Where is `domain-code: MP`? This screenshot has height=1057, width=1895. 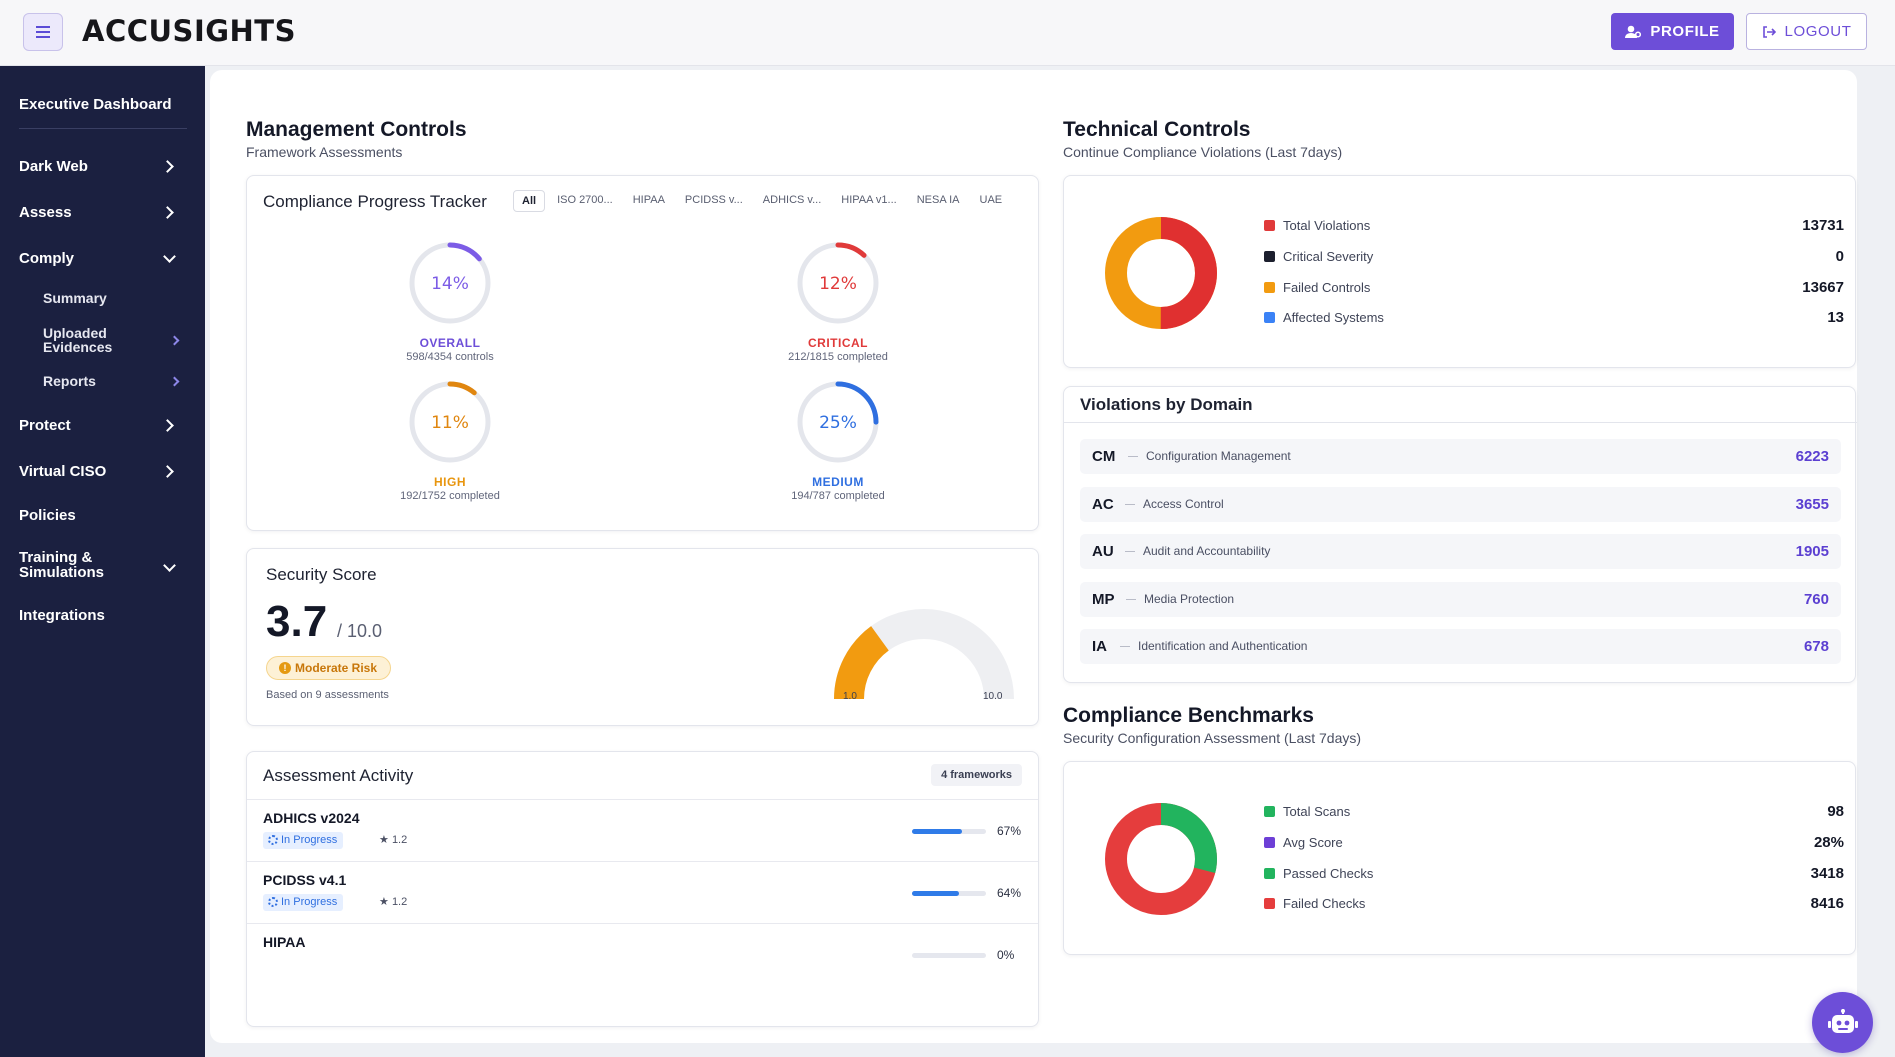 domain-code: MP is located at coordinates (1103, 599).